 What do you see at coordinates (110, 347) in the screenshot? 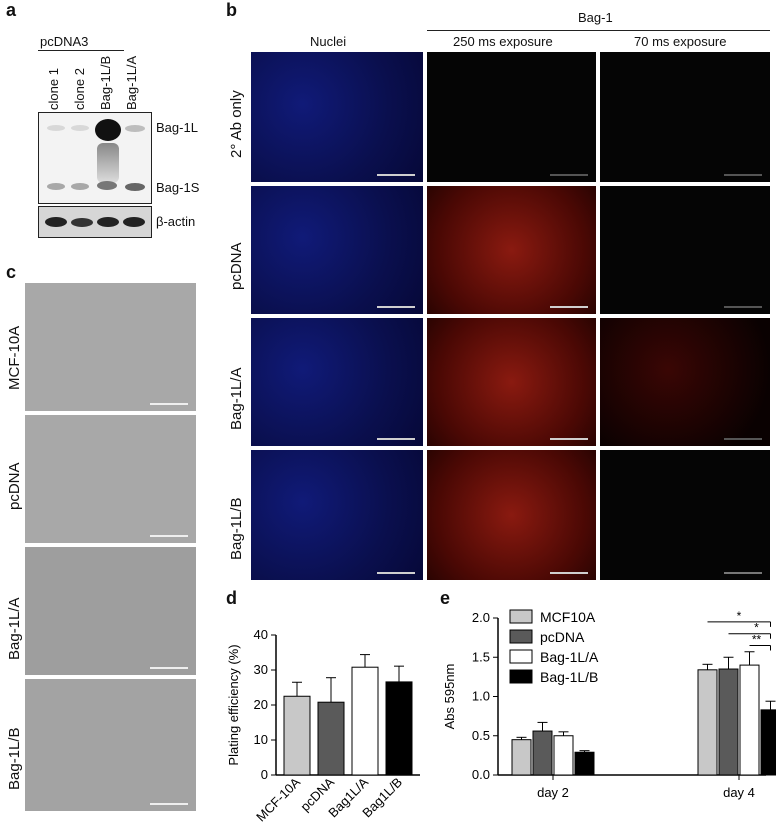
I see `image-phase-mcf10a` at bounding box center [110, 347].